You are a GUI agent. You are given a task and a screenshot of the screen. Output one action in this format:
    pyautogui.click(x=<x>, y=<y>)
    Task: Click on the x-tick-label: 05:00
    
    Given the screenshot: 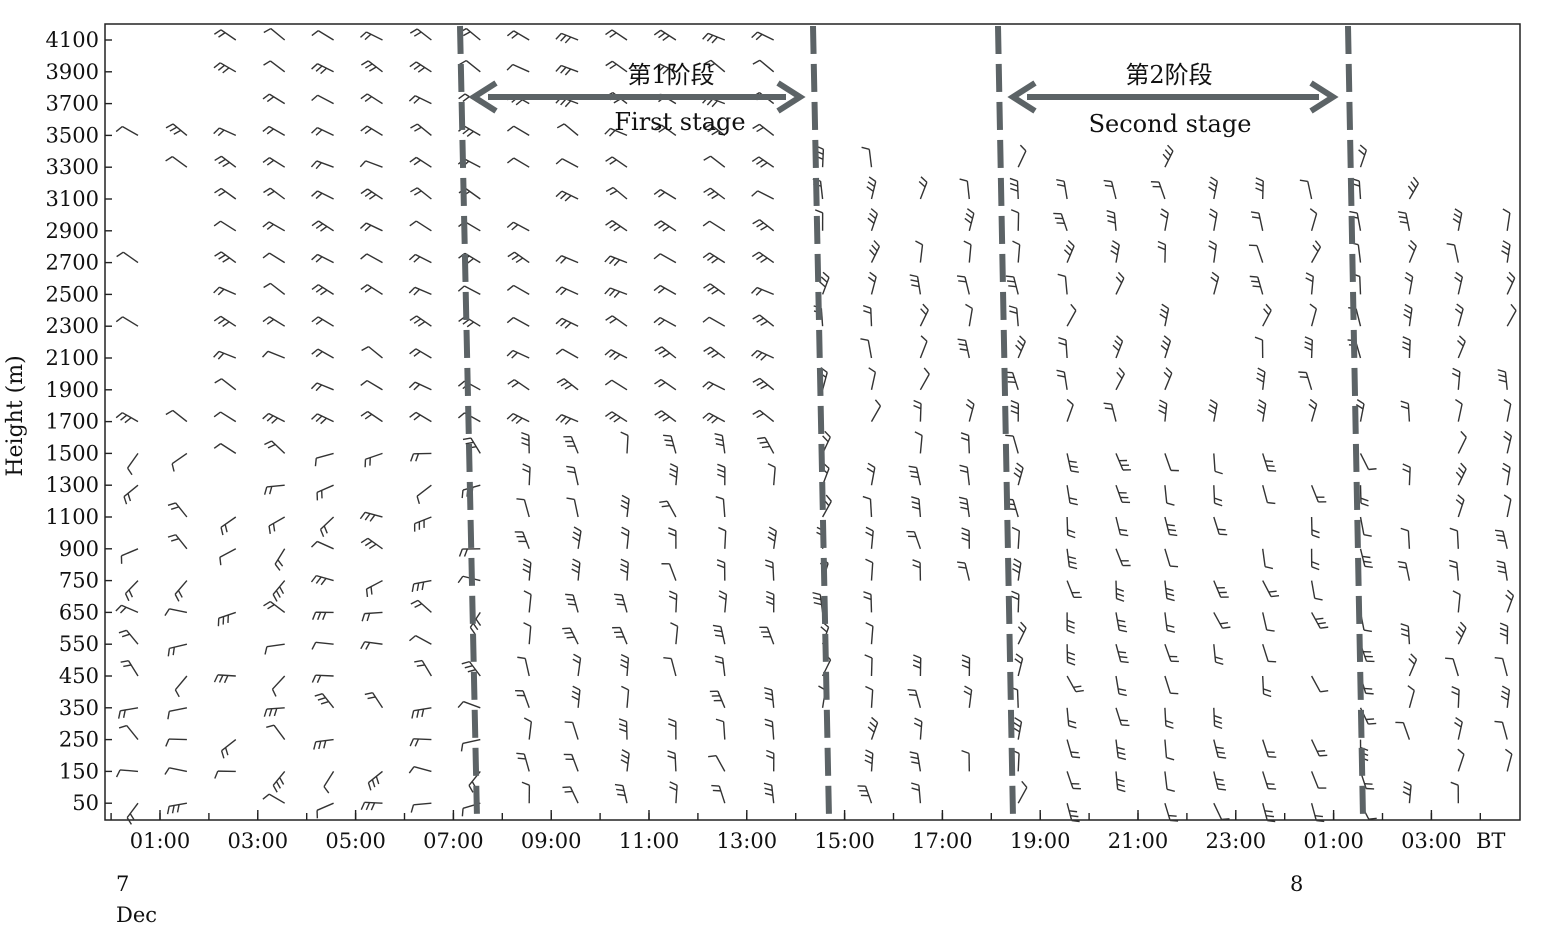 What is the action you would take?
    pyautogui.click(x=355, y=841)
    